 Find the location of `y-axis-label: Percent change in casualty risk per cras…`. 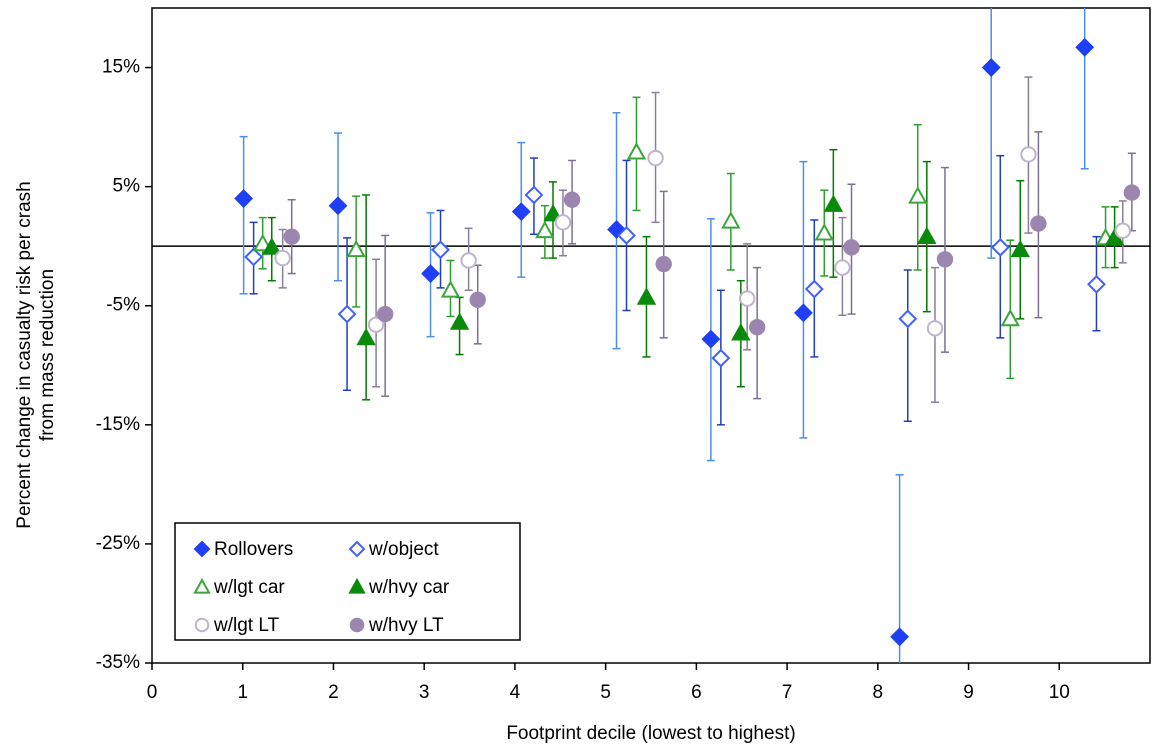

y-axis-label: Percent change in casualty risk per cras… is located at coordinates (24, 354).